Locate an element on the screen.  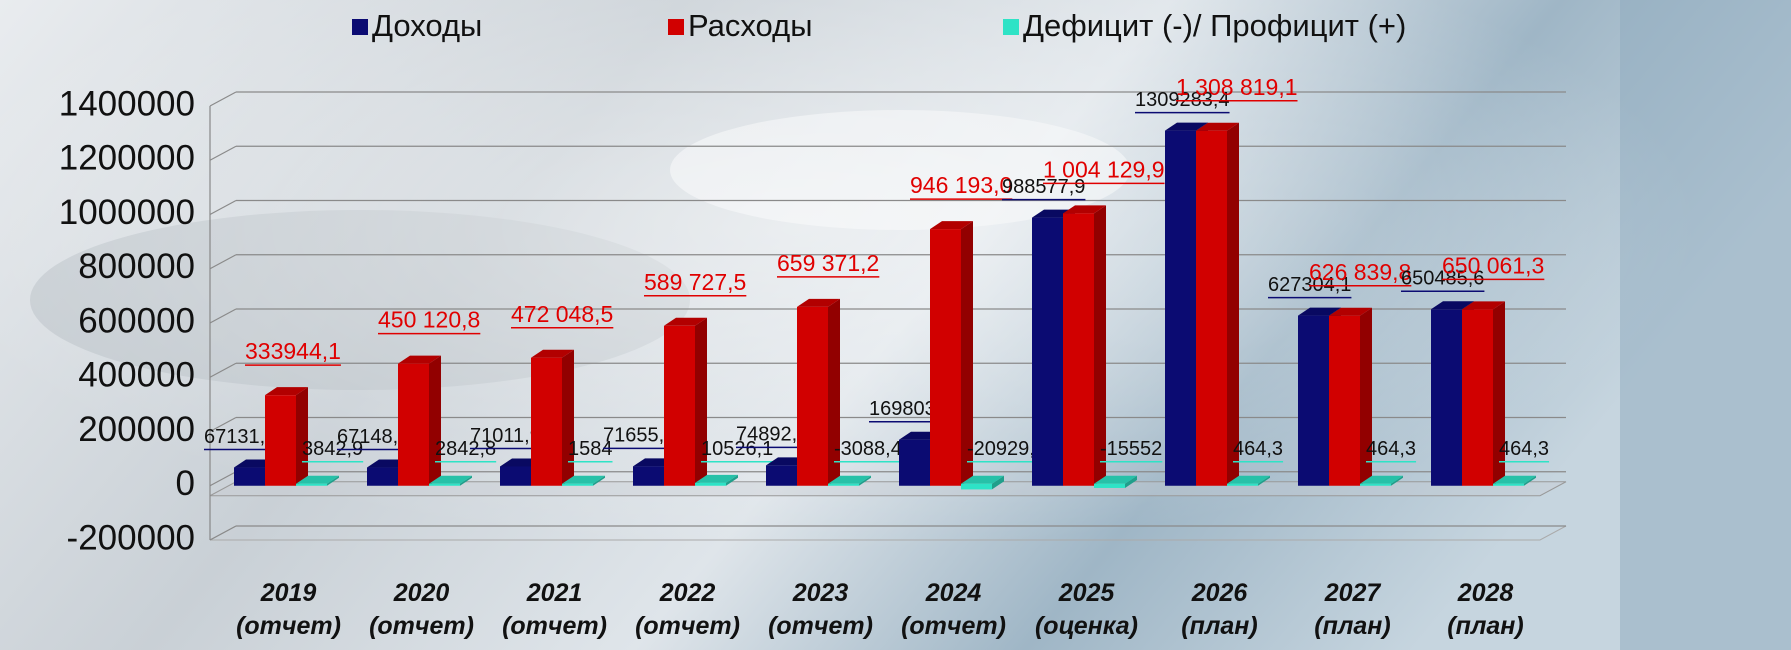
data-label: 589 727,5 is located at coordinates (695, 282).